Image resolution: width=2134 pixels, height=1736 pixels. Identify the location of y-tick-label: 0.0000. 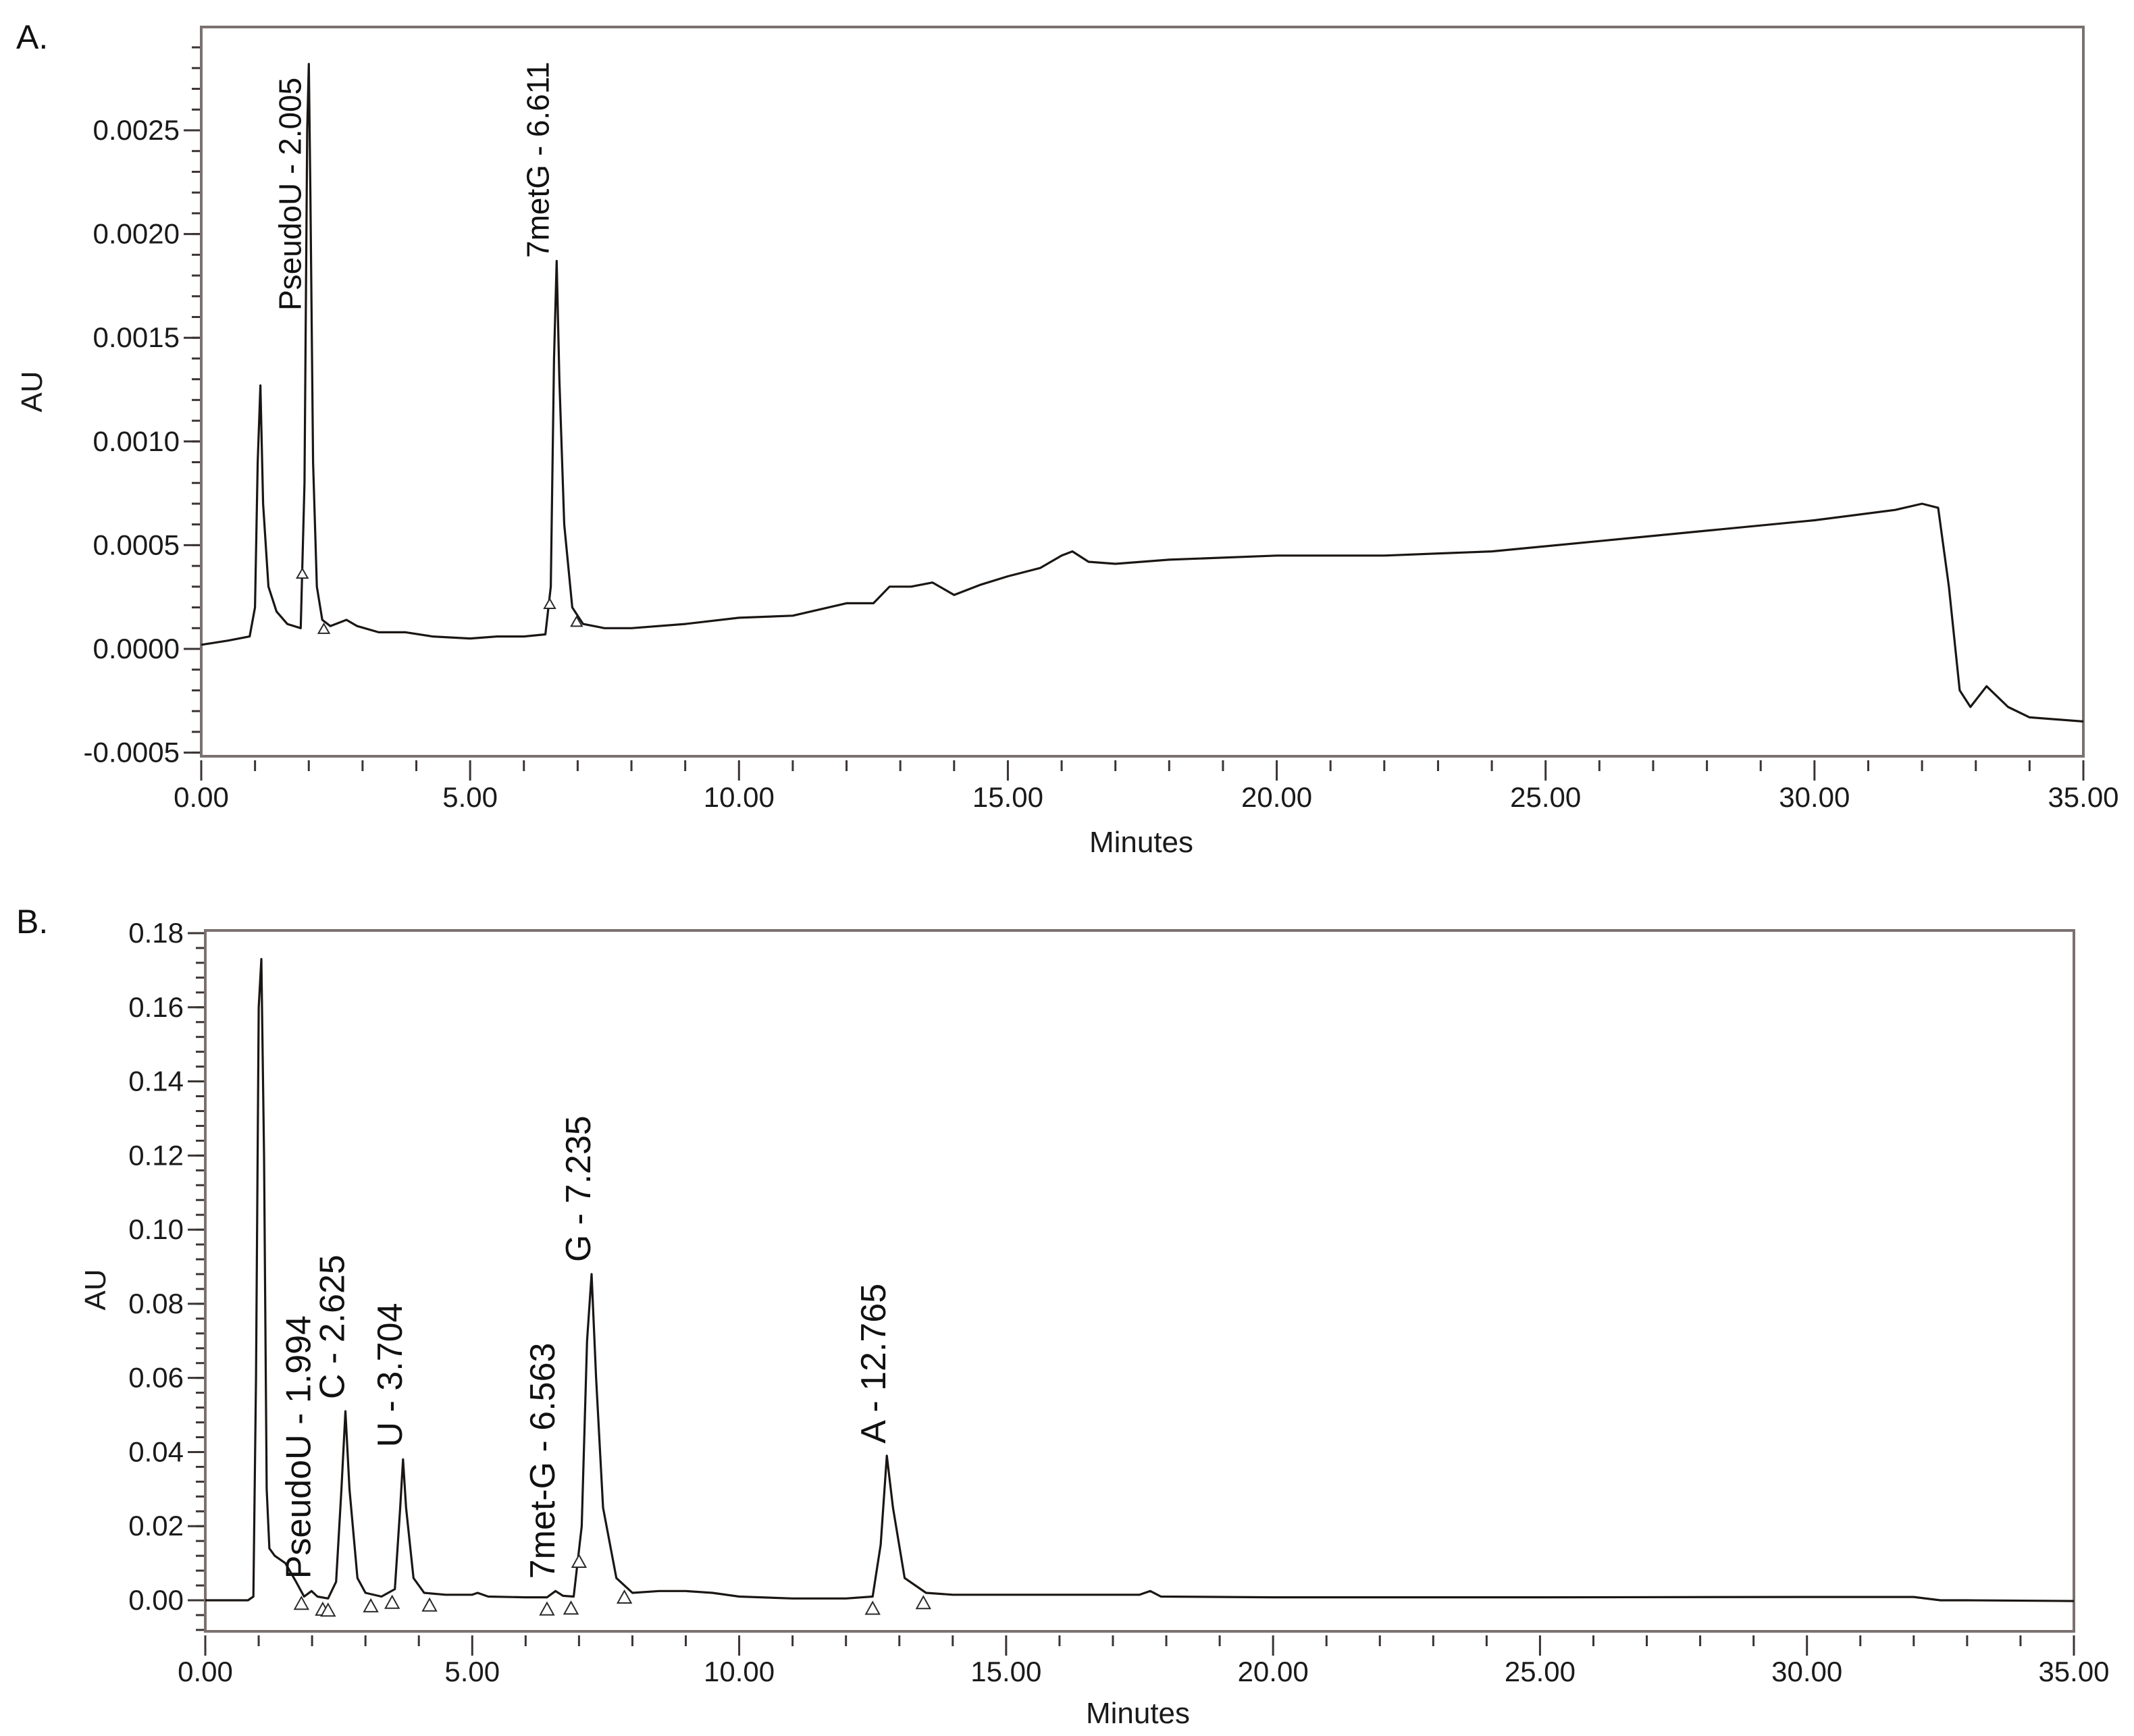
(137, 648).